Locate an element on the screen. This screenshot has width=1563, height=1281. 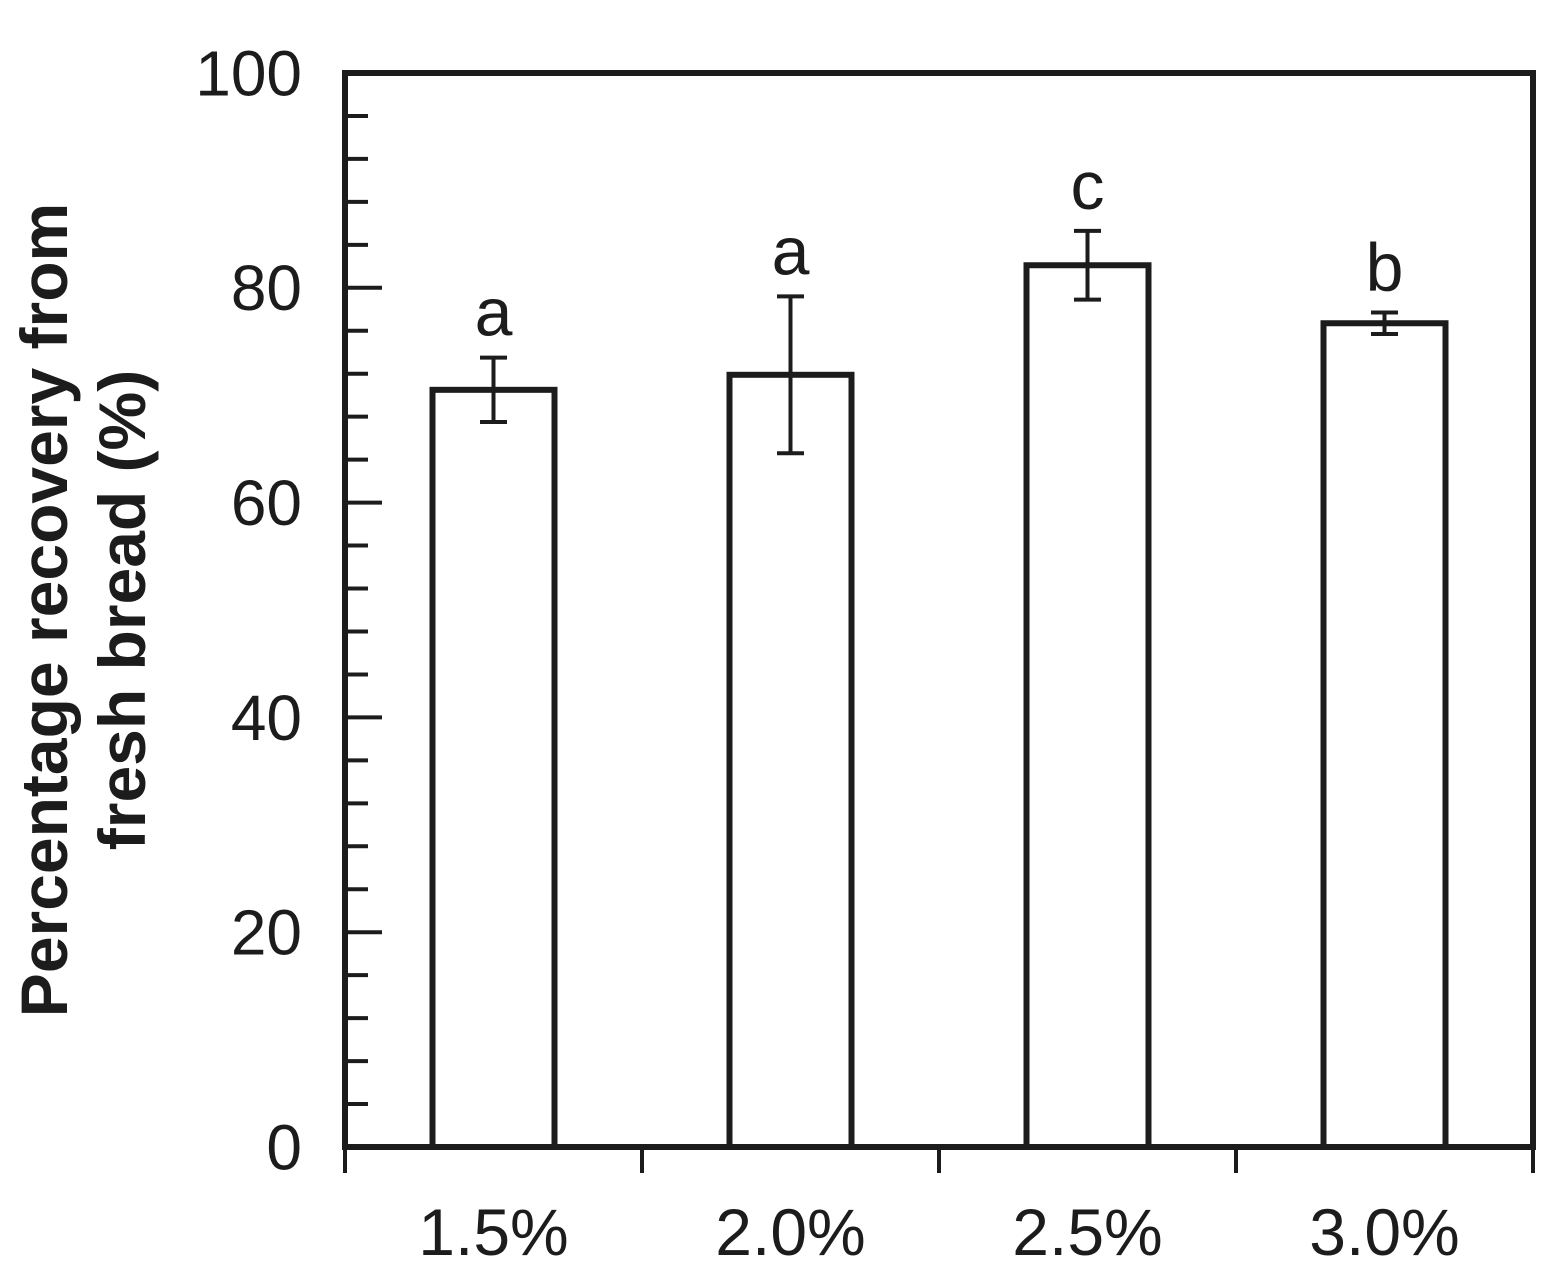
y-tick-label: 20 is located at coordinates (266, 933).